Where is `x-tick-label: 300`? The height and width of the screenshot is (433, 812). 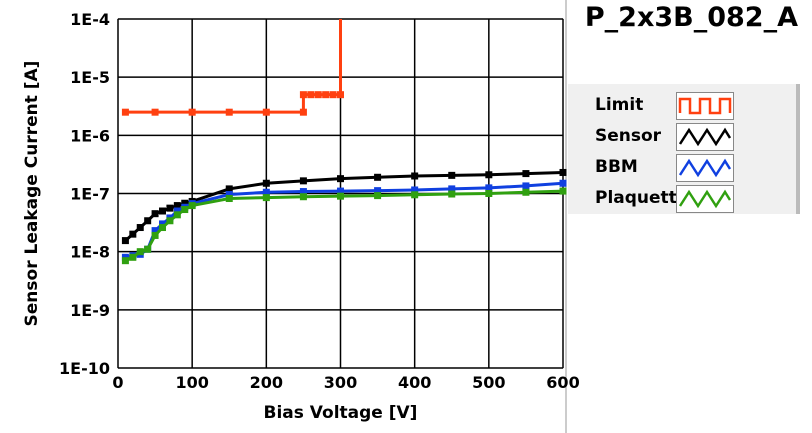 x-tick-label: 300 is located at coordinates (340, 382).